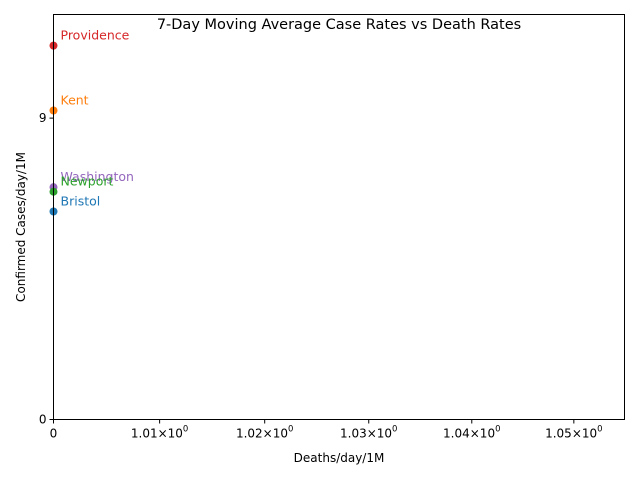  Describe the element at coordinates (46, 269) in the screenshot. I see `y-axis-ticks: 09` at that location.